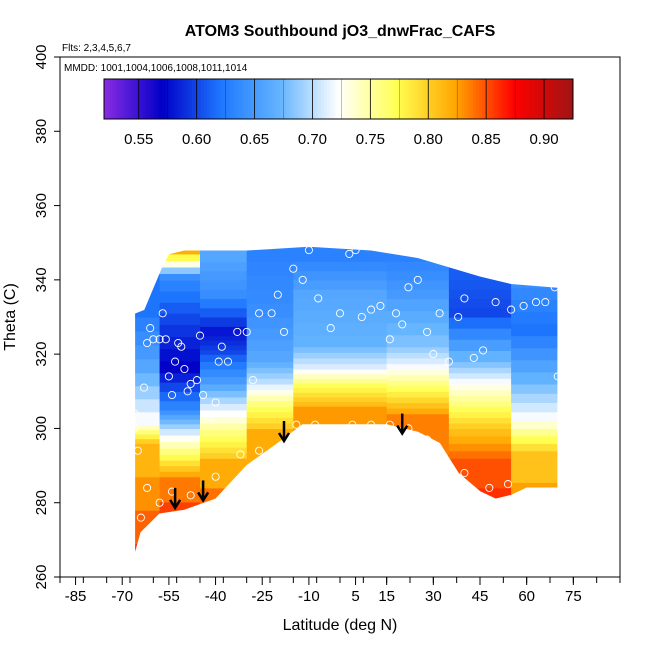 The image size is (650, 650). What do you see at coordinates (309, 596) in the screenshot?
I see `x-tick-label: -10` at bounding box center [309, 596].